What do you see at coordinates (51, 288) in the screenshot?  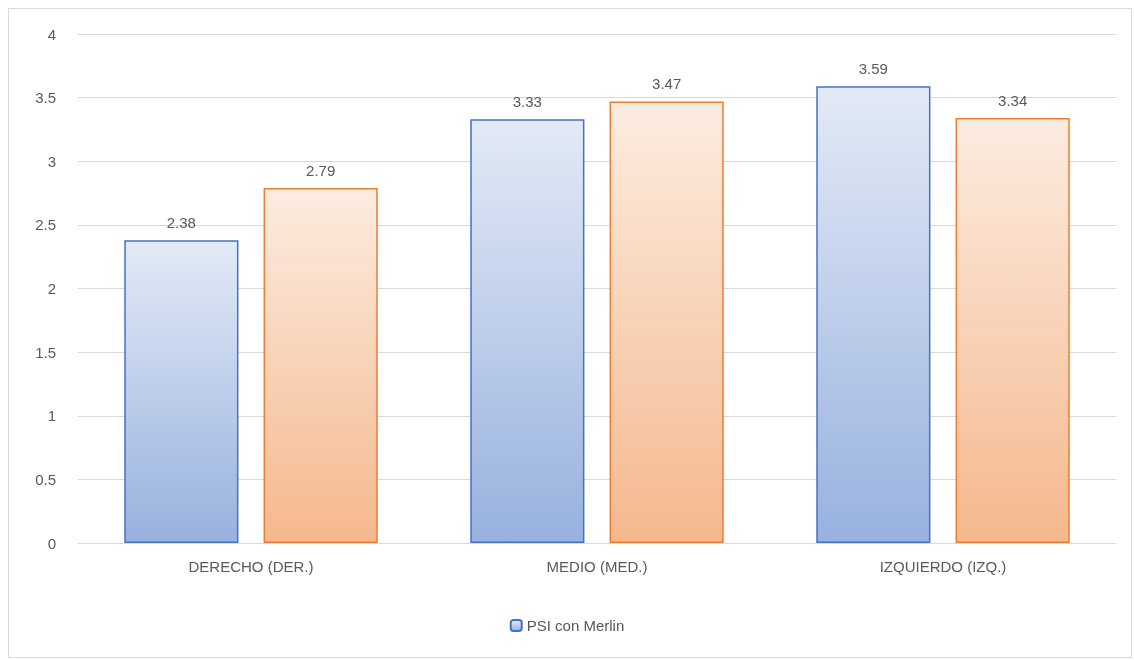 I see `y-tick-label: 2` at bounding box center [51, 288].